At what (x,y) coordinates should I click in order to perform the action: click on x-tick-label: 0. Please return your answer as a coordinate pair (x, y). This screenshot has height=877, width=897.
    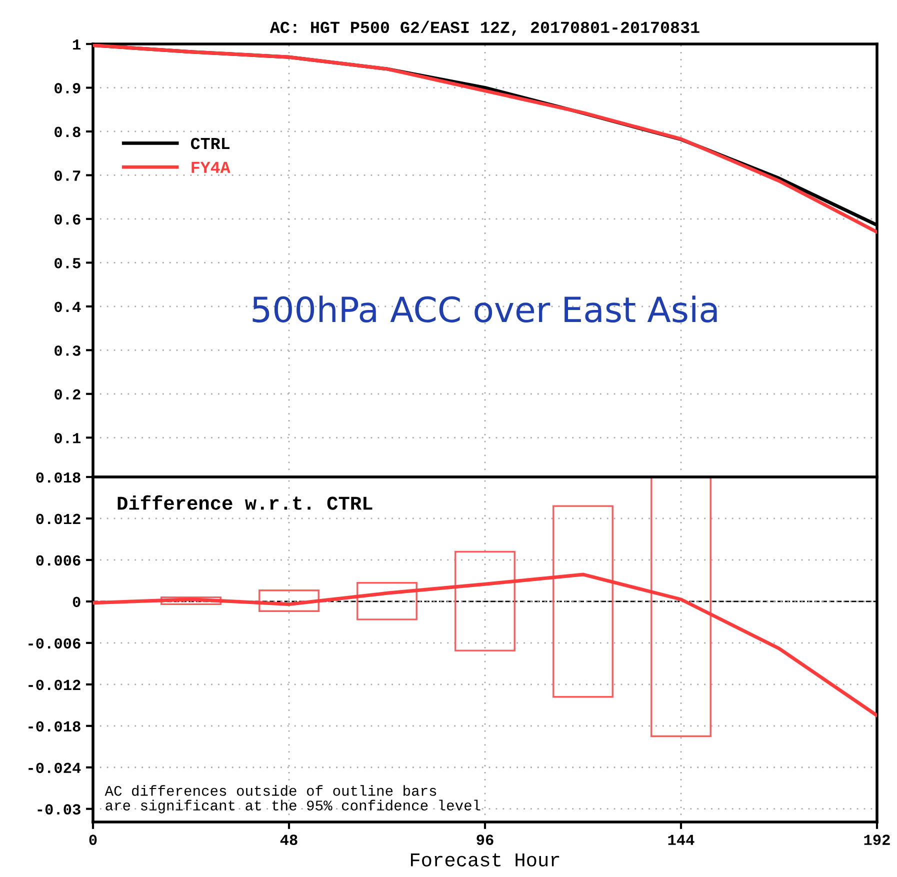
    Looking at the image, I should click on (93, 840).